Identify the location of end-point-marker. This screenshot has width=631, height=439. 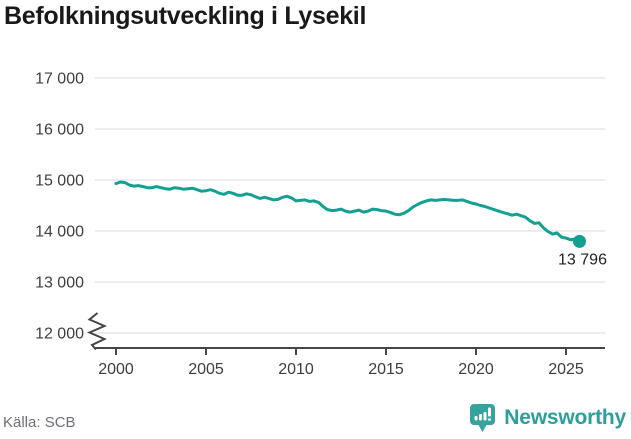
(579, 241).